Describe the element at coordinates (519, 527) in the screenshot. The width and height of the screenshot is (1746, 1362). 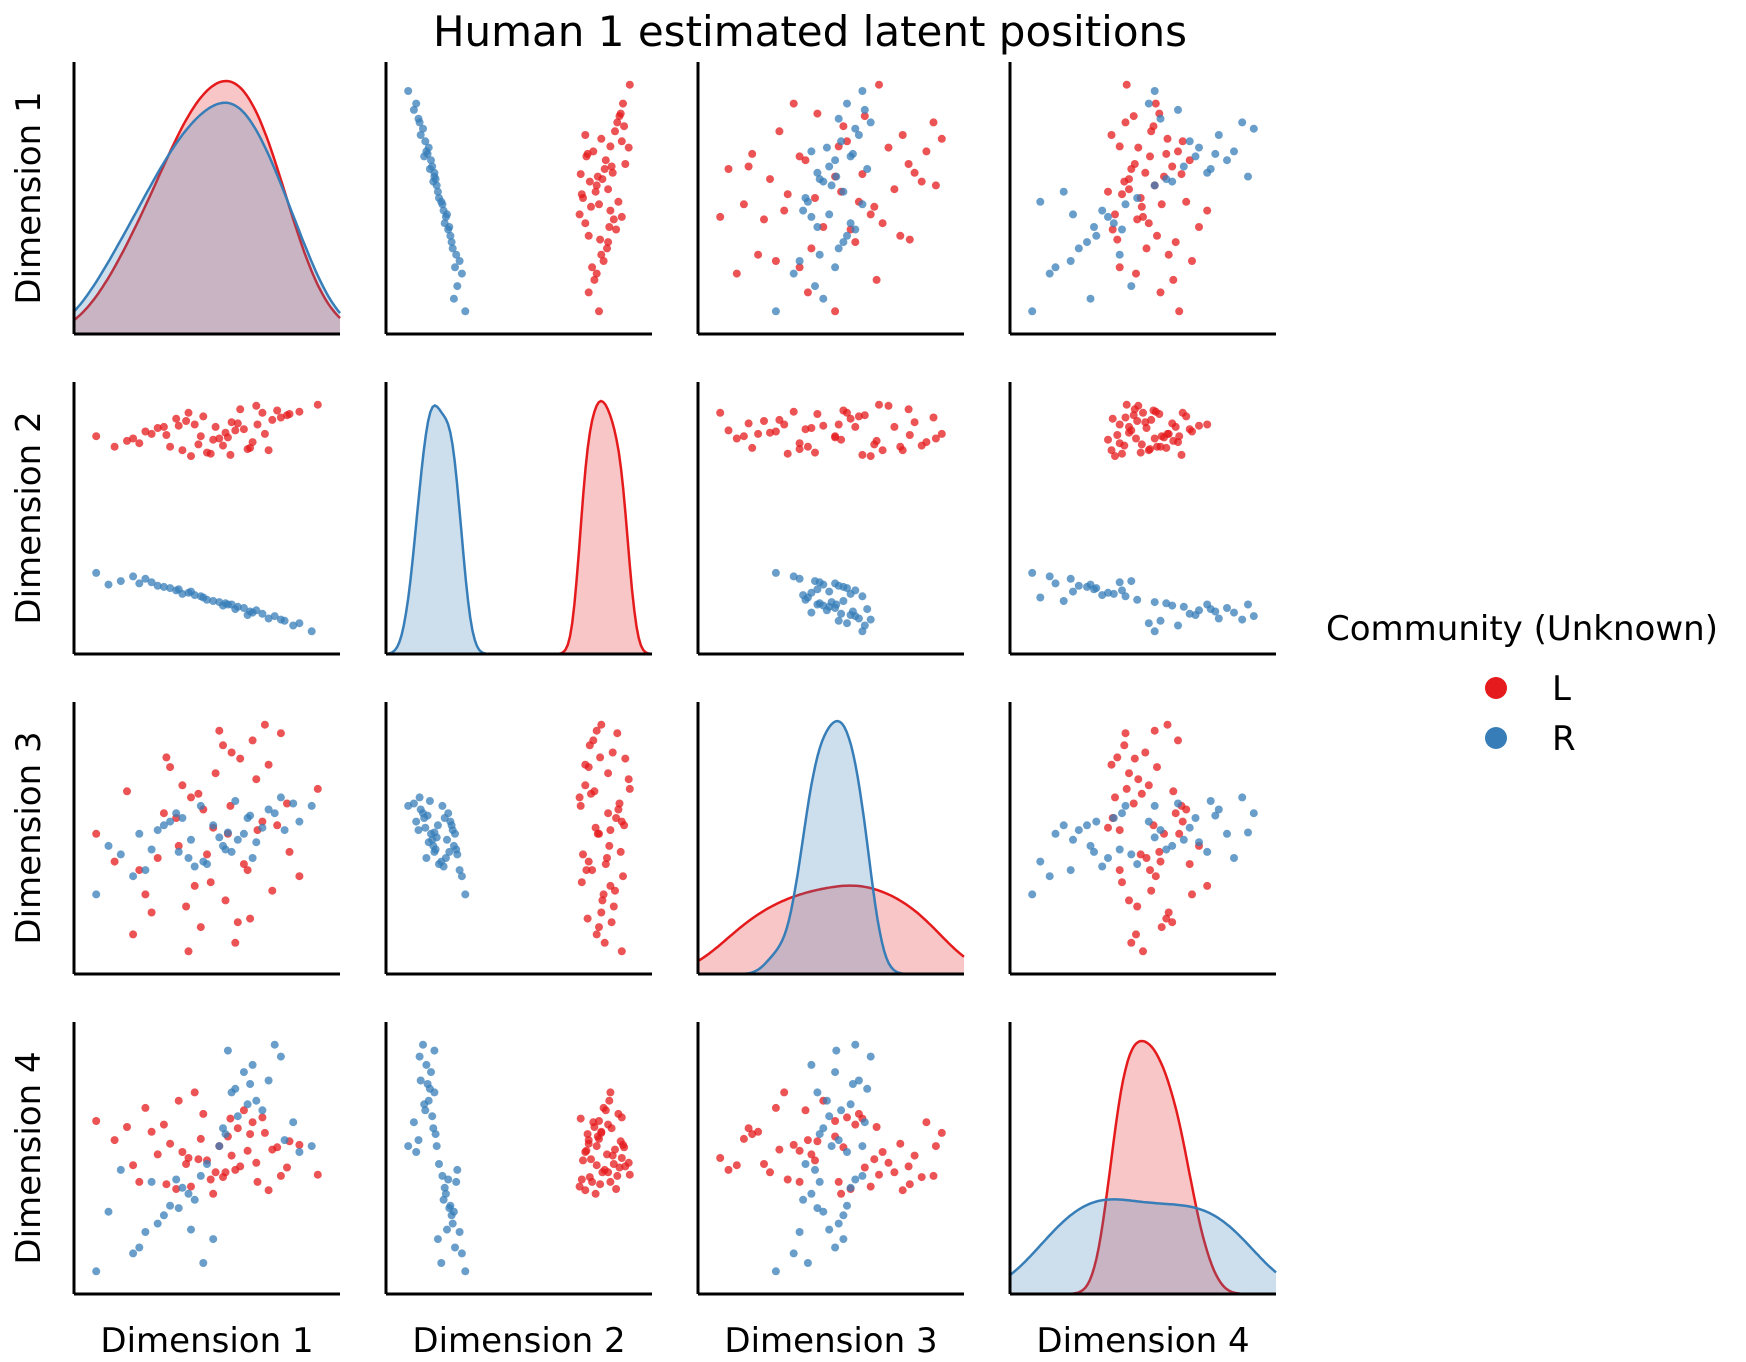
I see `kde-fill-L` at that location.